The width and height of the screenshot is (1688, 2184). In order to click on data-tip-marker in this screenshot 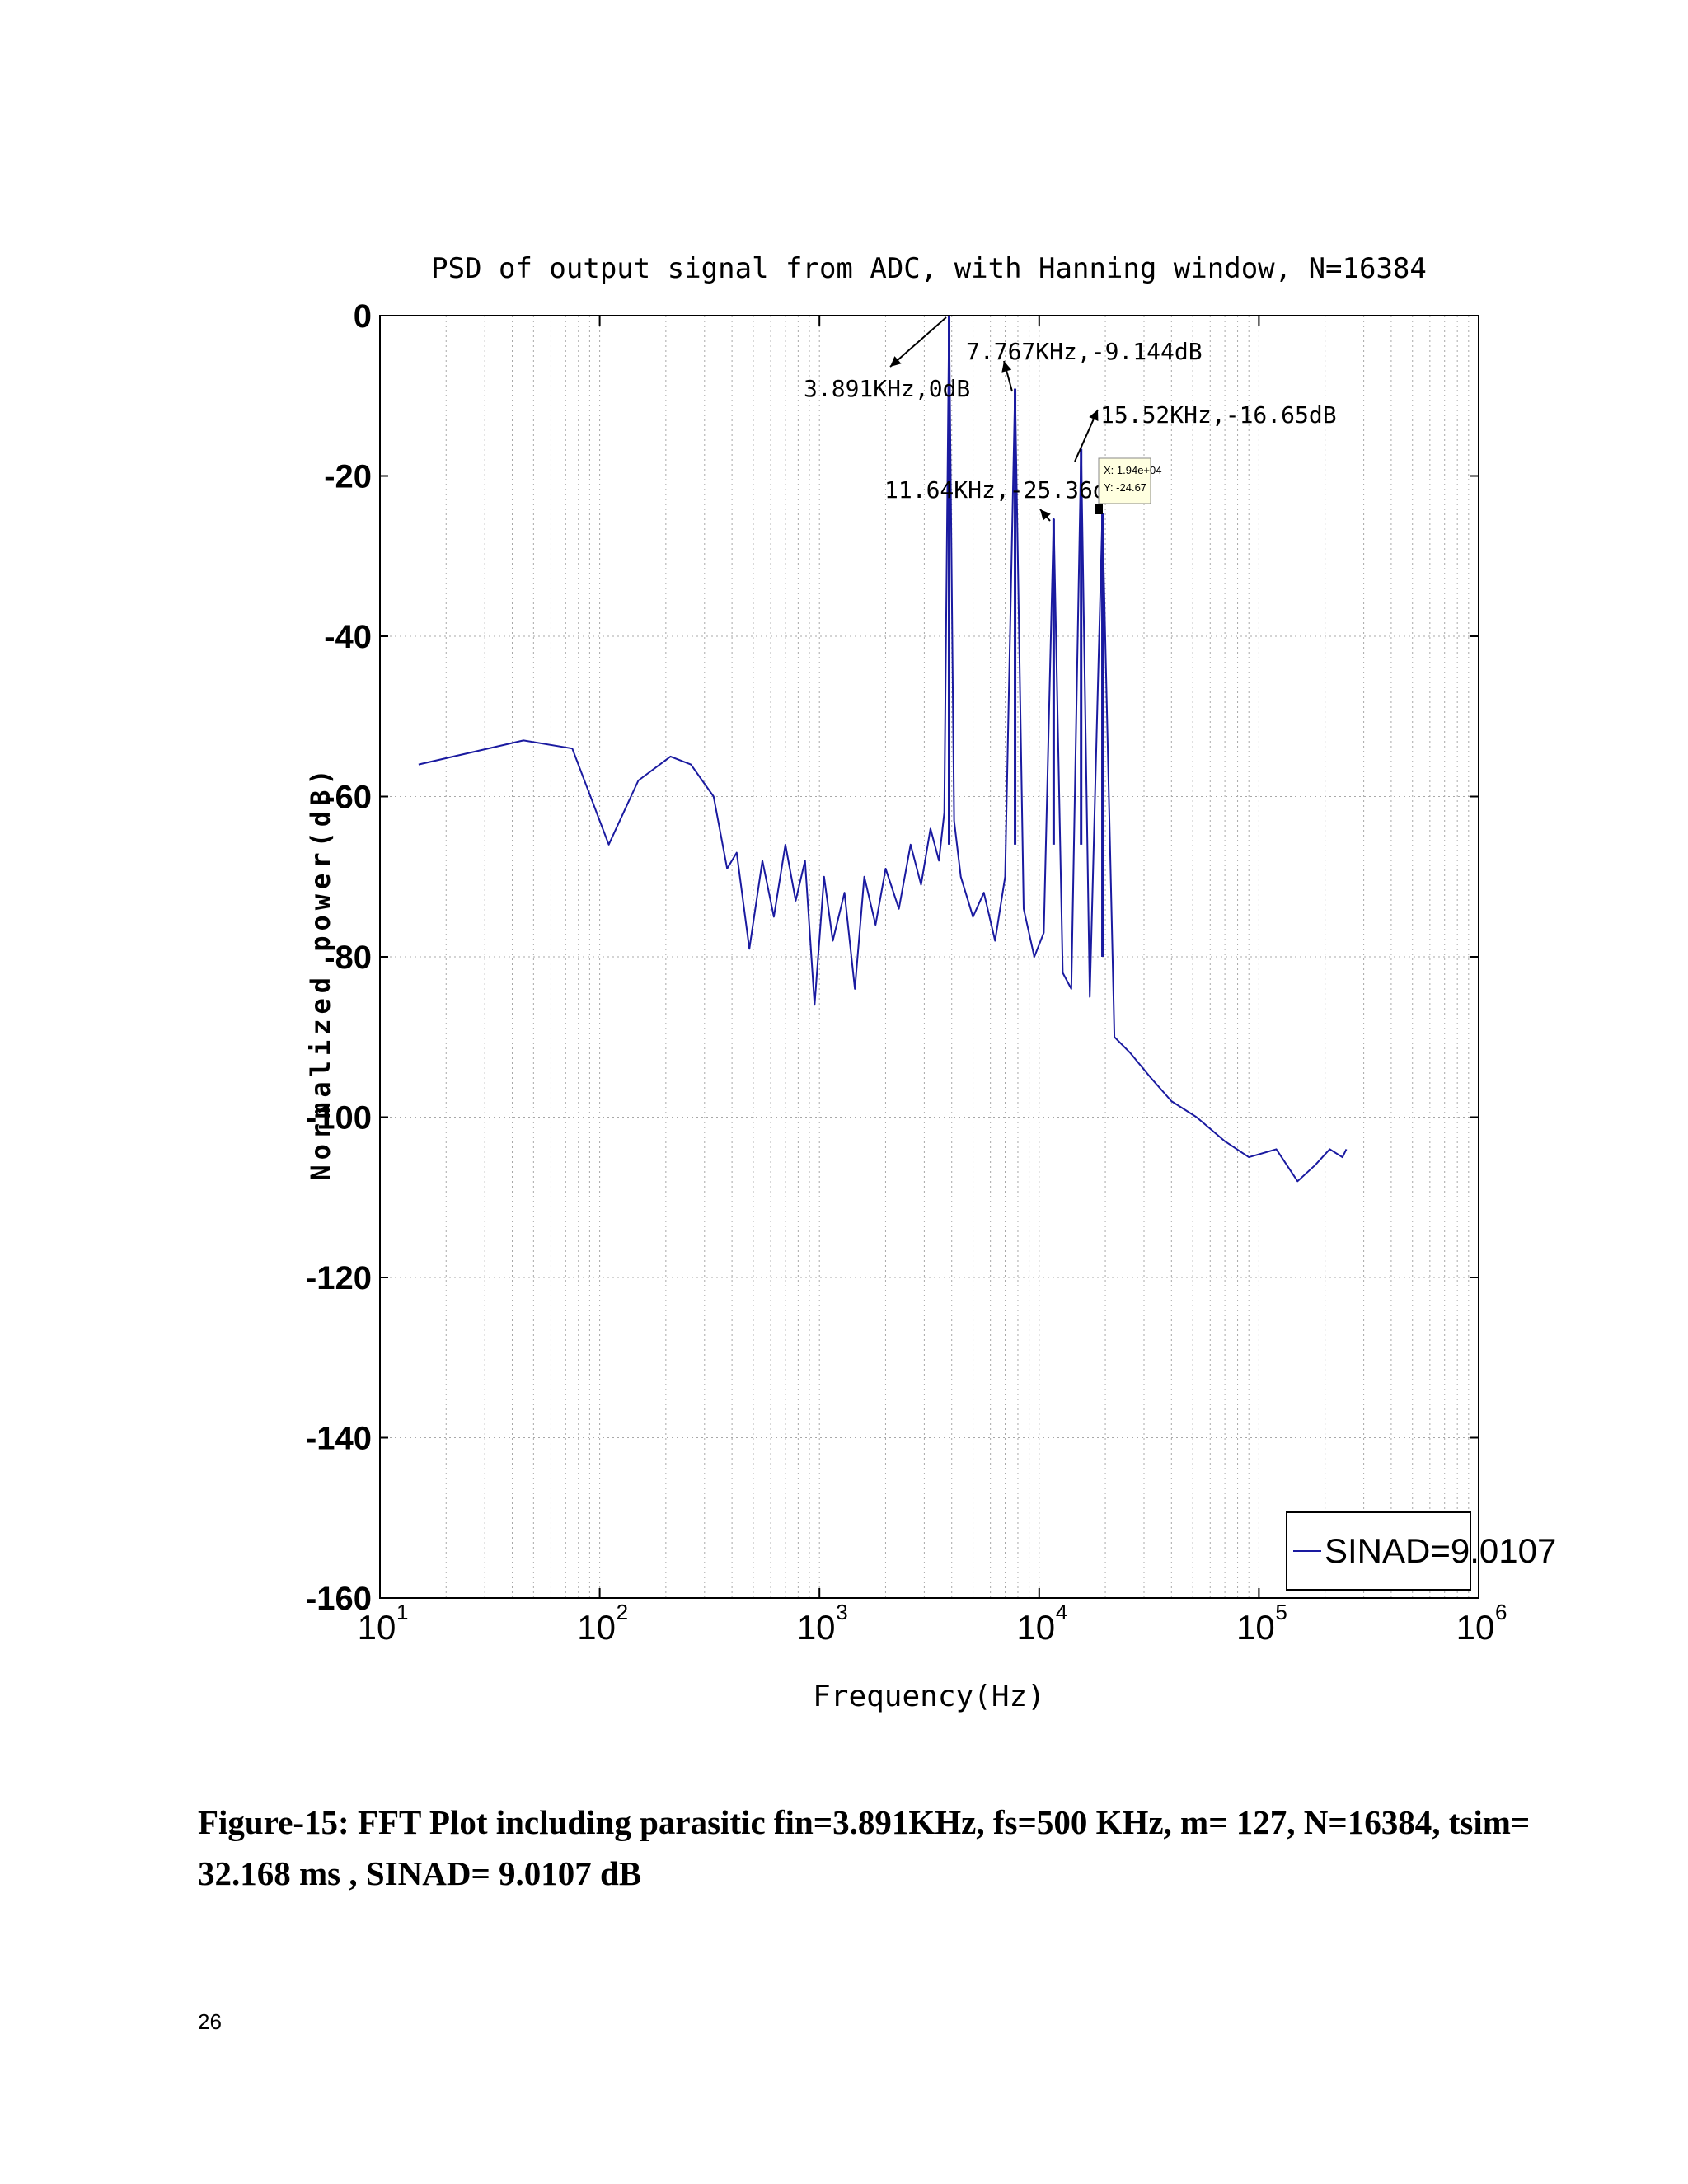, I will do `click(1099, 509)`.